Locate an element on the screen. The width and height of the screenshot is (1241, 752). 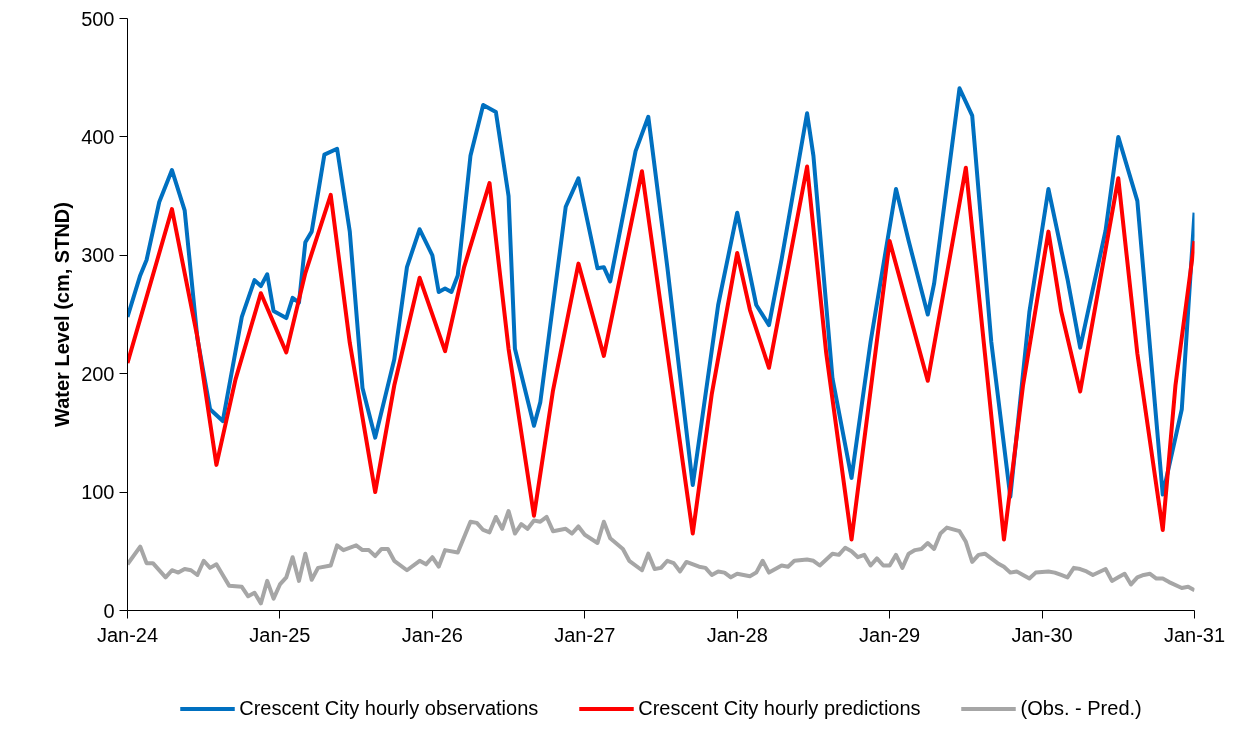
x-tick-label: Jan-30 is located at coordinates (1042, 634).